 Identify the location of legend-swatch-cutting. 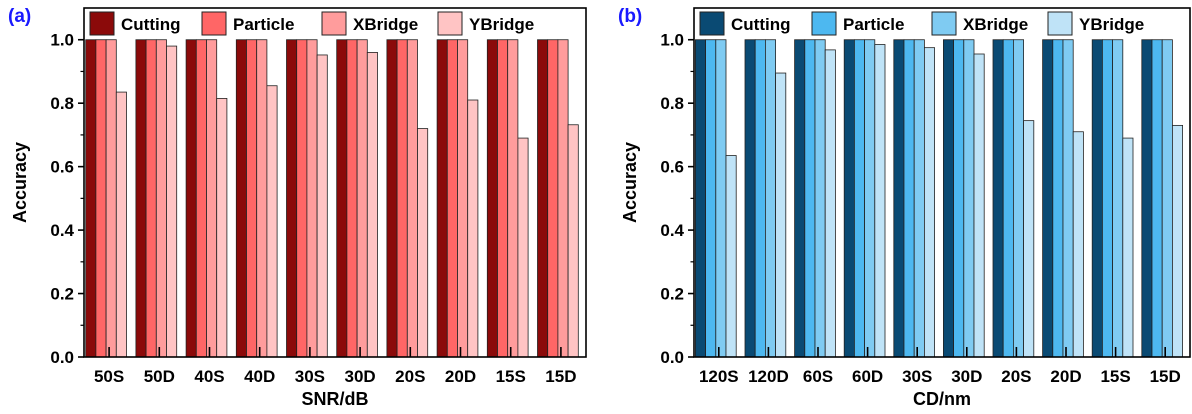
(712, 23).